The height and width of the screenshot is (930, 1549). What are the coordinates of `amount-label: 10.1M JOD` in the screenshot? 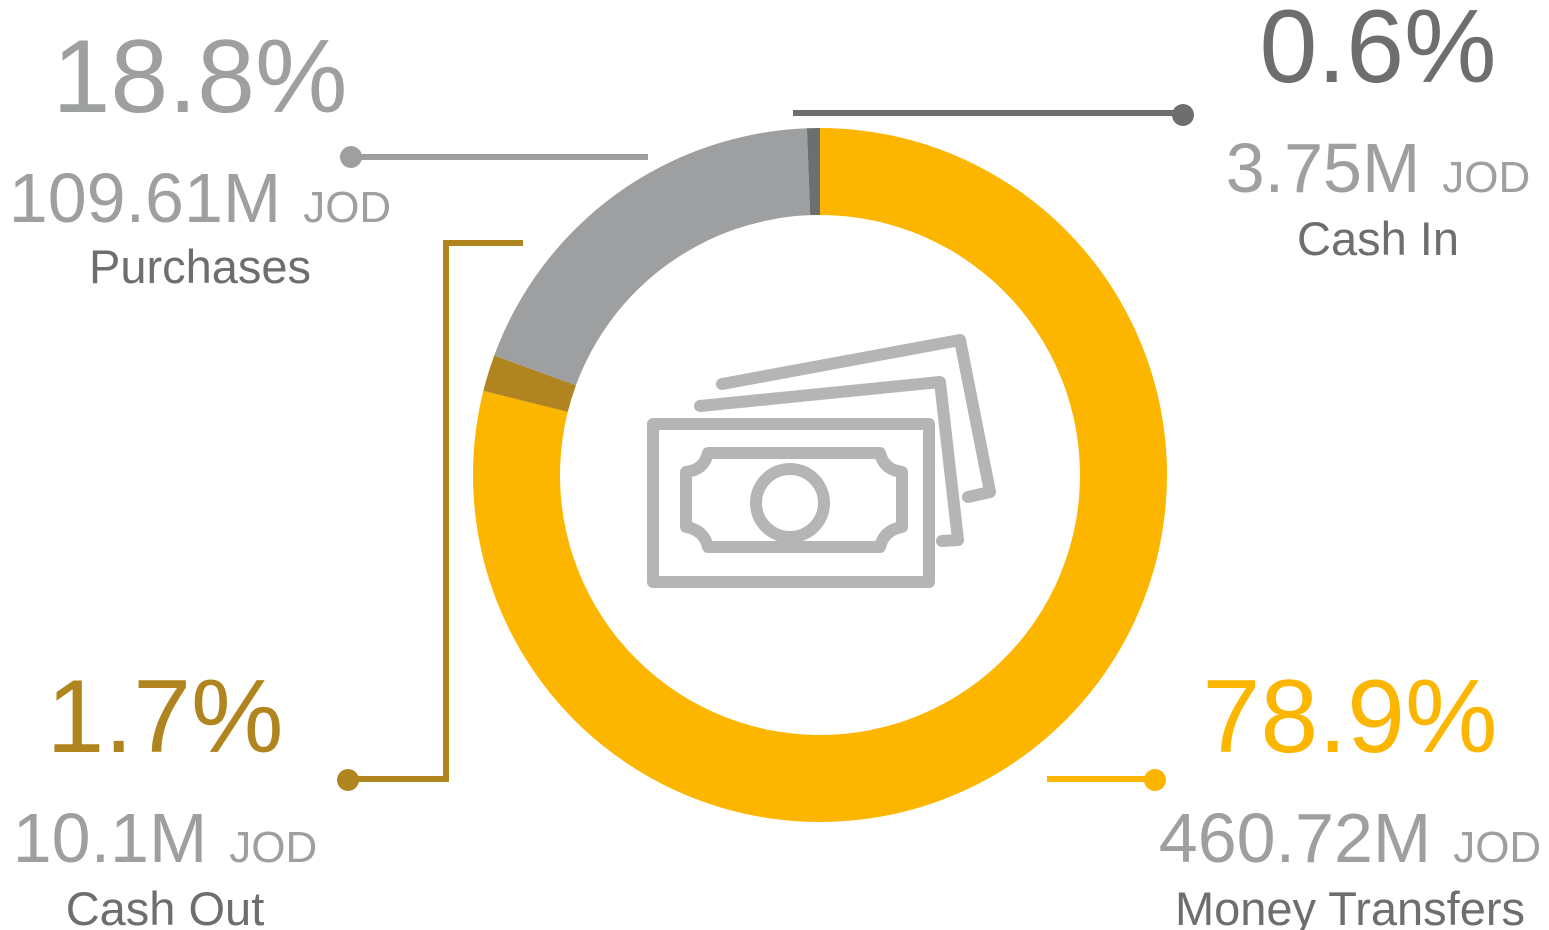 It's located at (165, 838).